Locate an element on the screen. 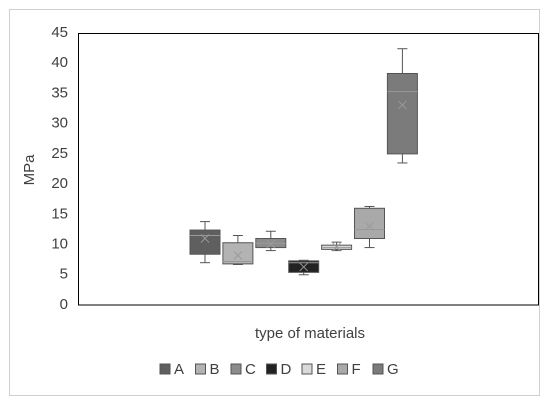  y-tick-label: 40 is located at coordinates (59, 62).